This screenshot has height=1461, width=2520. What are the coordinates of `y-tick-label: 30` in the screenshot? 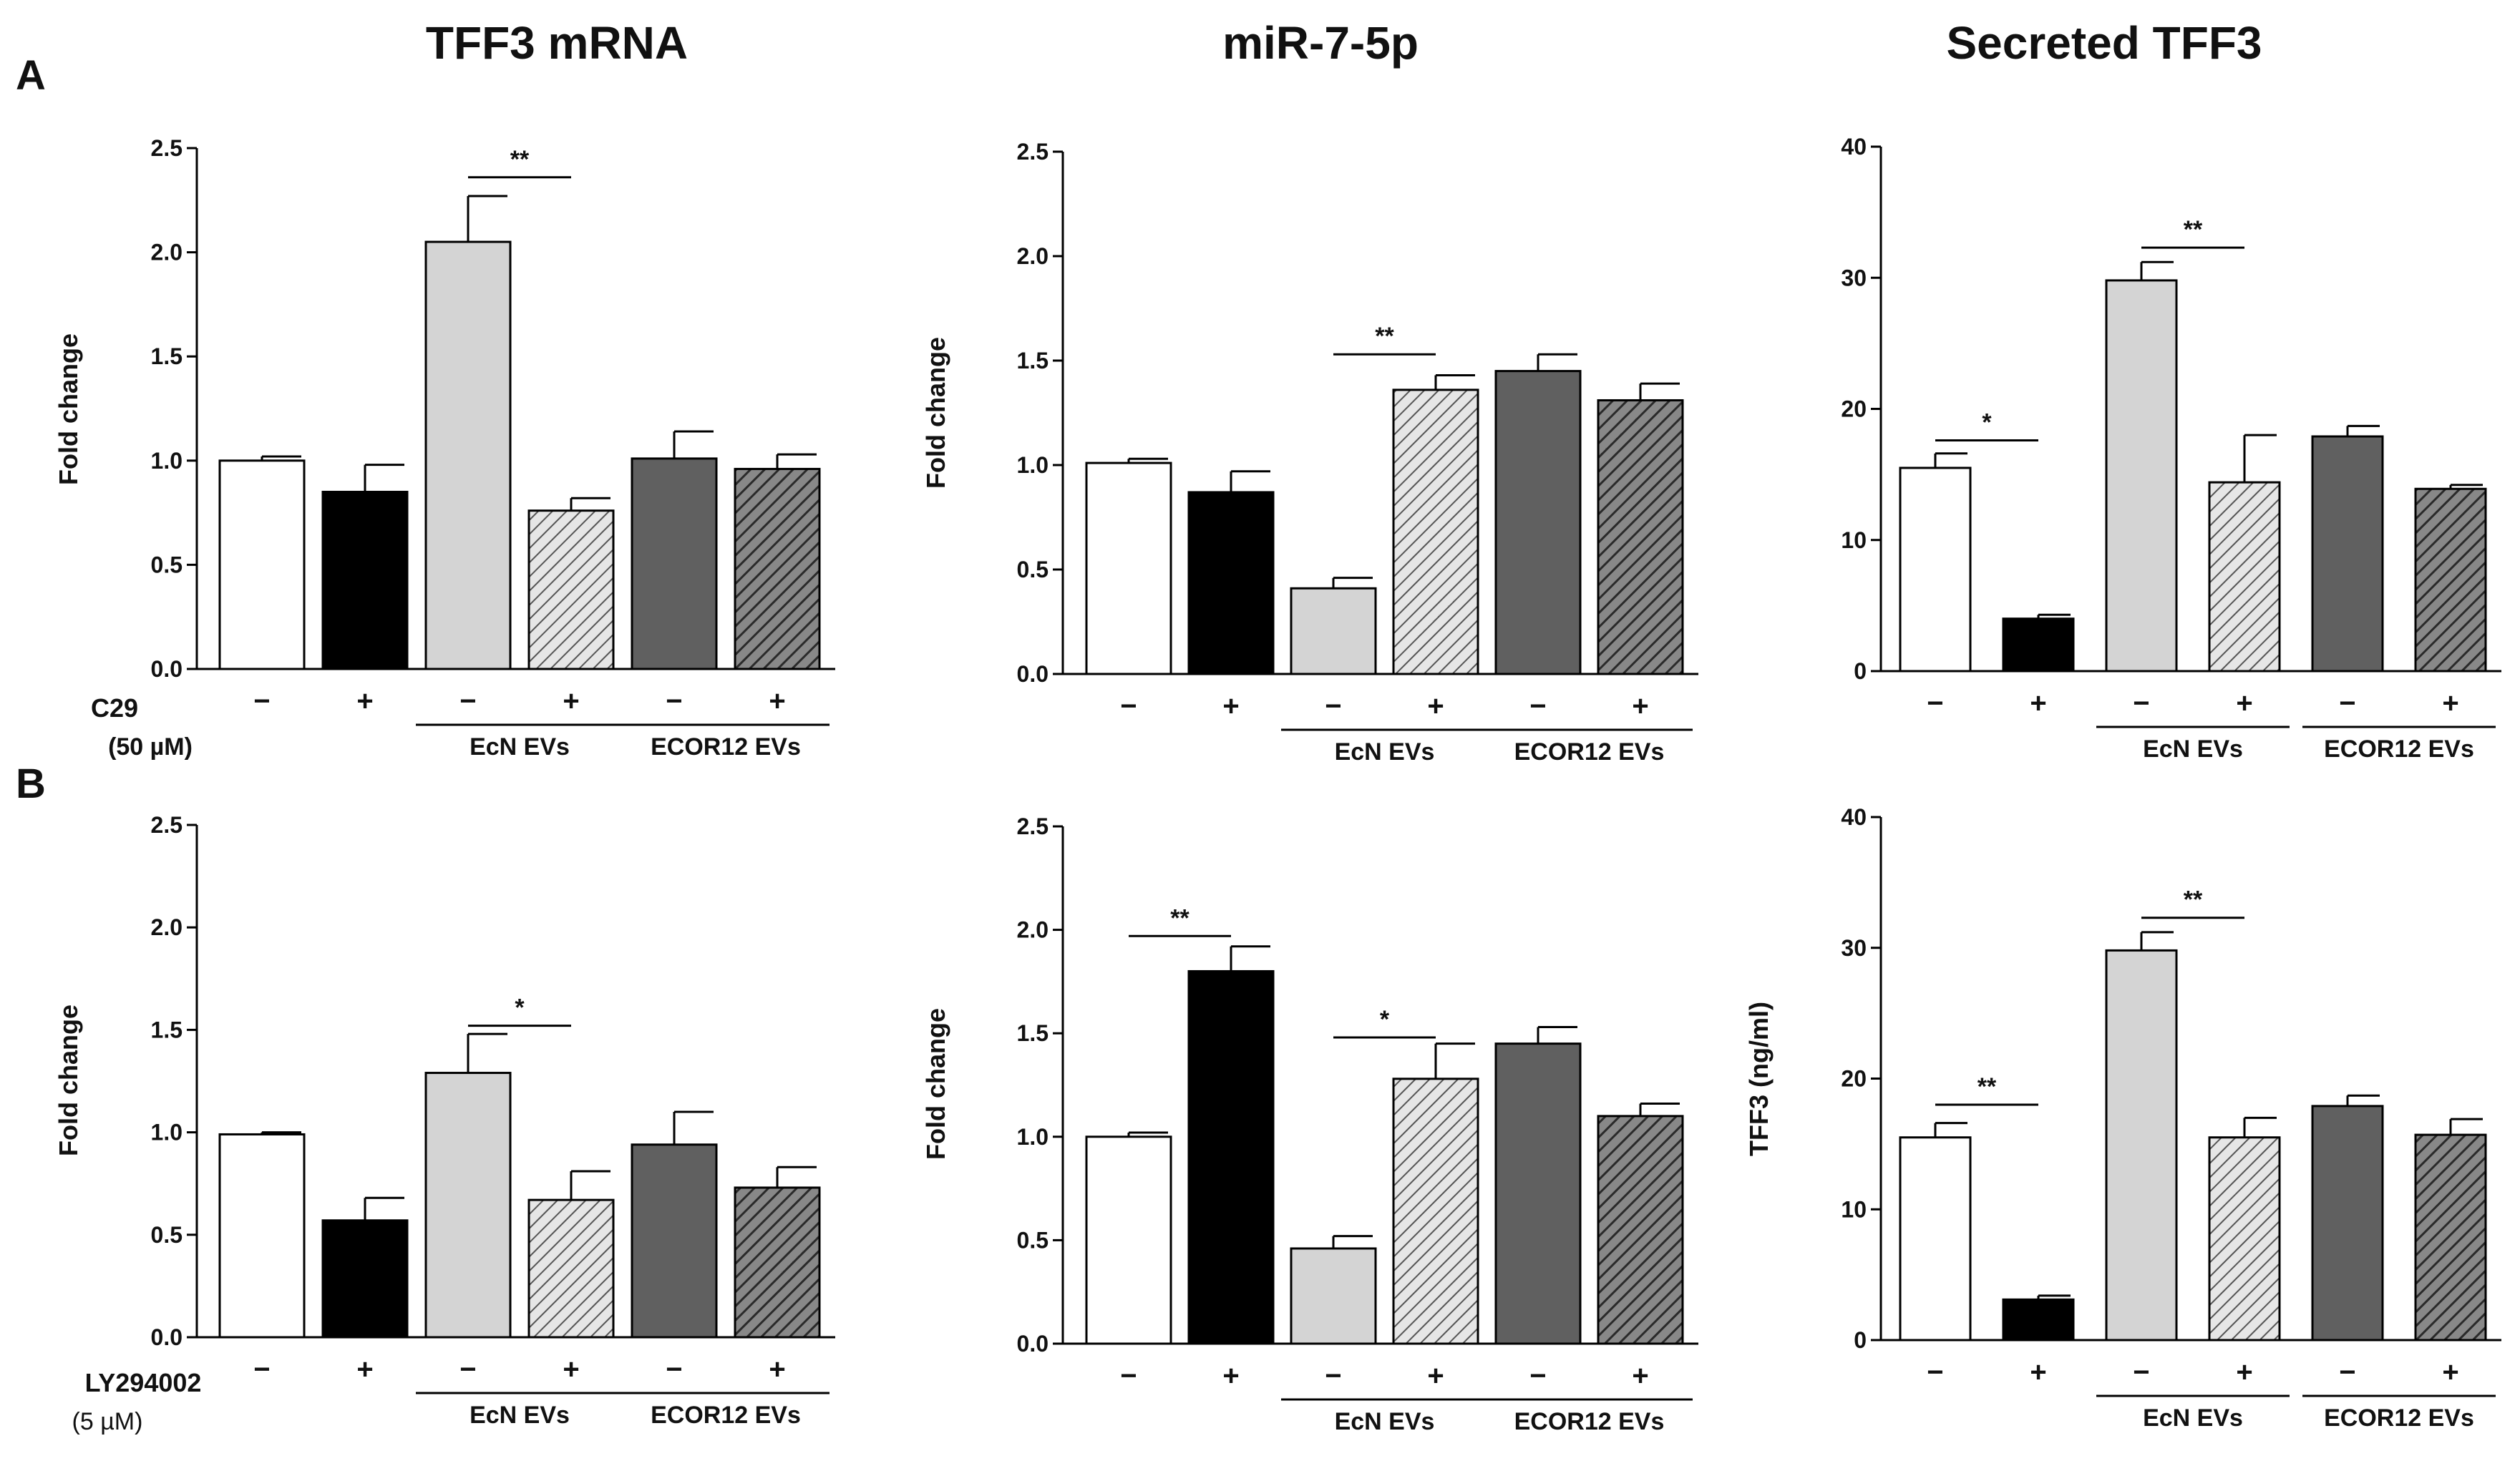 It's located at (1854, 948).